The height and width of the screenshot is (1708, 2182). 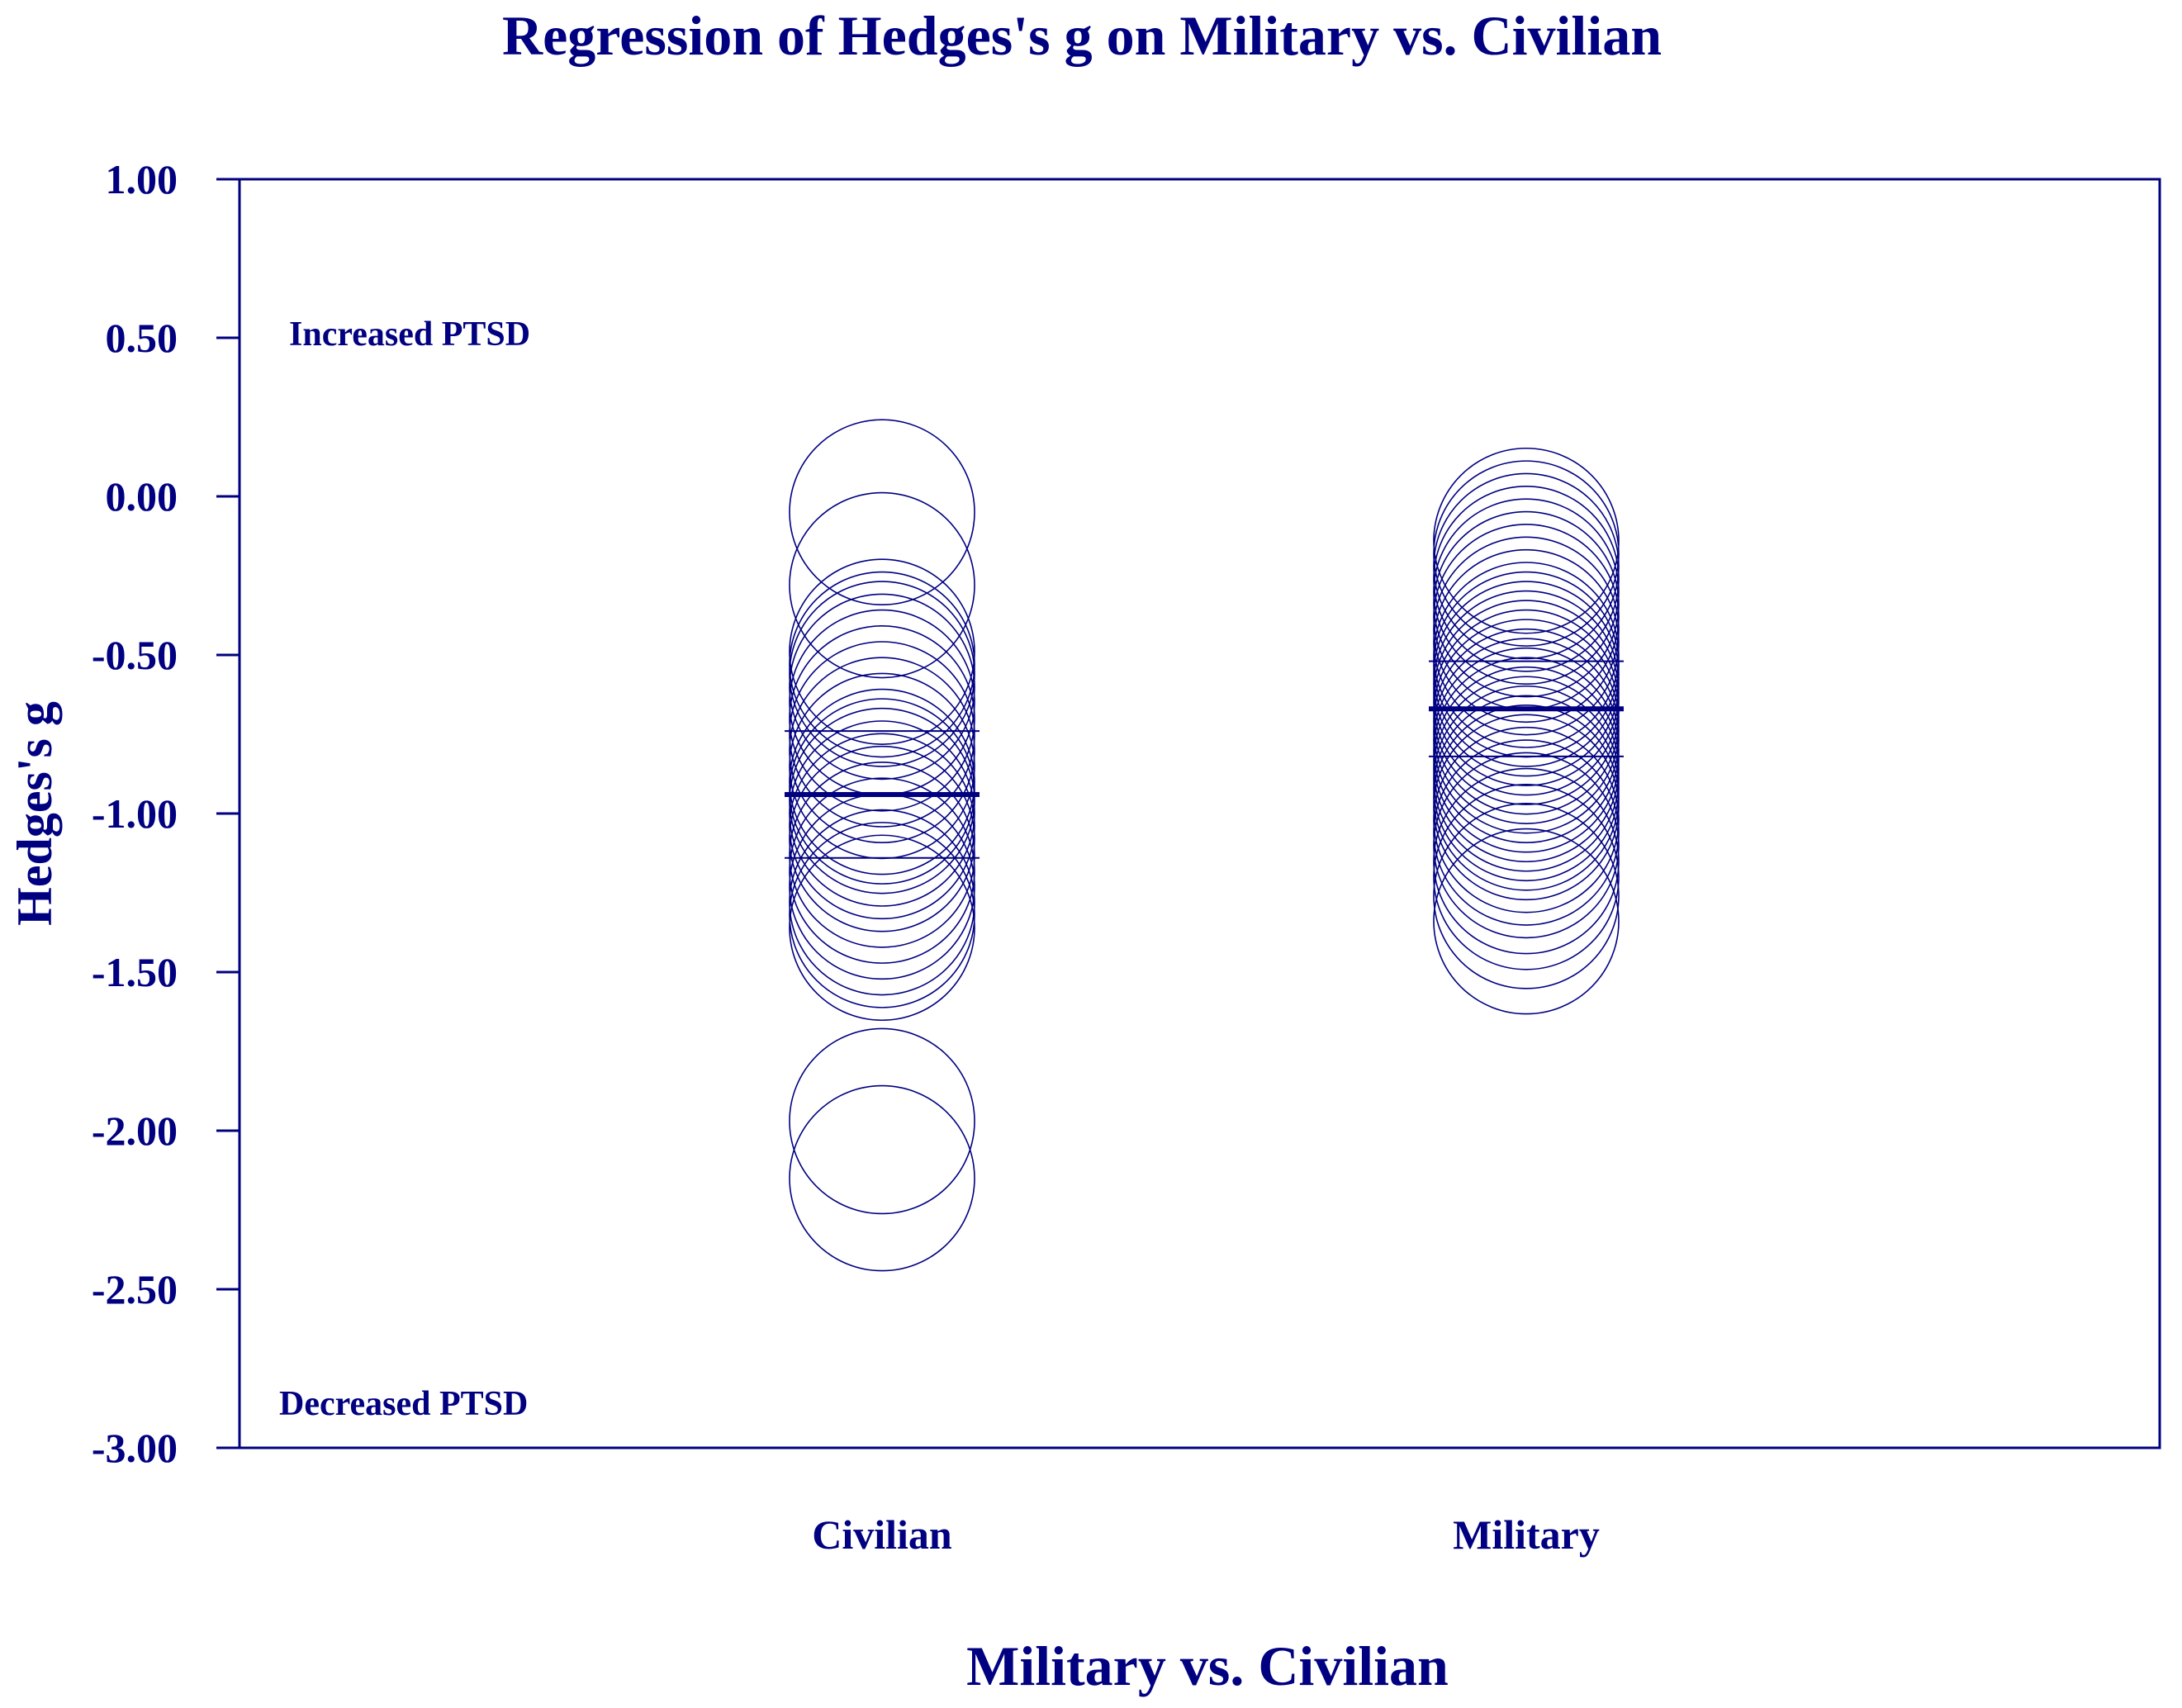 I want to click on y-axis-title: Hedges's g, so click(x=34, y=813).